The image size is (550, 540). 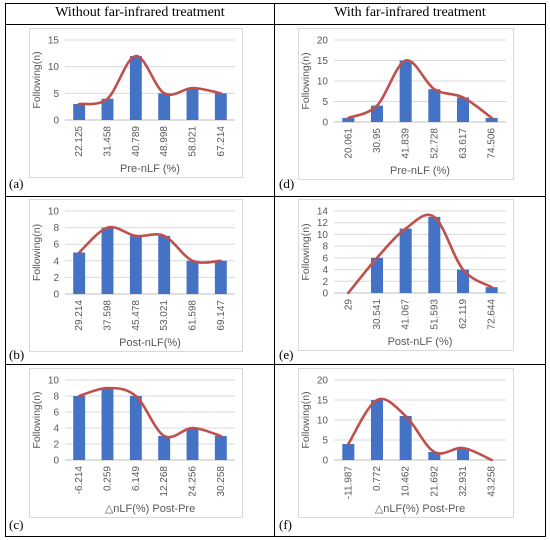 What do you see at coordinates (420, 171) in the screenshot?
I see `x-axis-title: Pre-nLF (%)` at bounding box center [420, 171].